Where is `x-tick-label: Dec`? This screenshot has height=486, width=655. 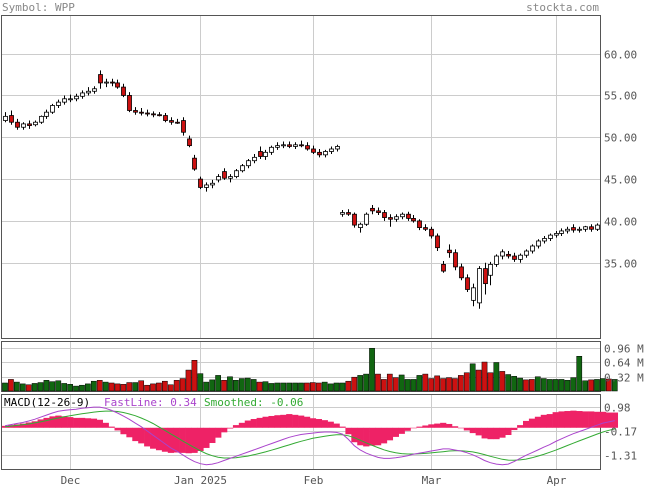
x-tick-label: Dec is located at coordinates (71, 480).